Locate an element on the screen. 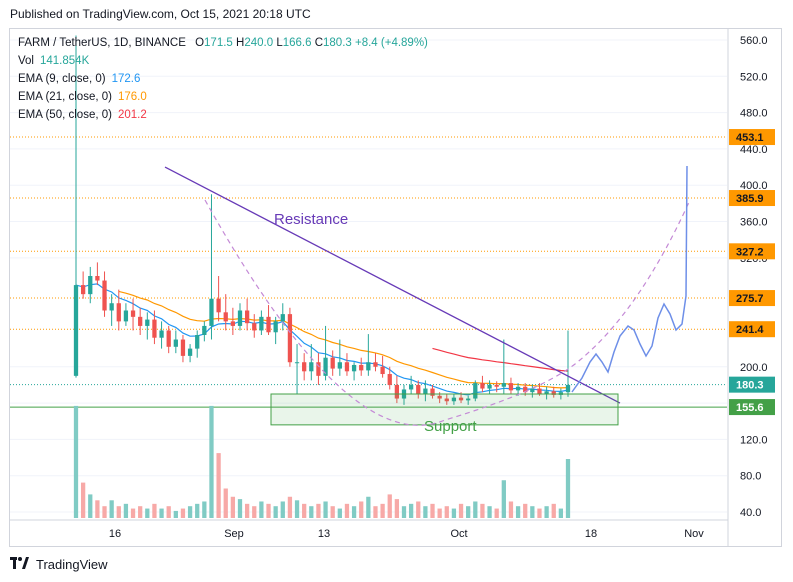  legend-vol-row: Vol 141.854K is located at coordinates (54, 61).